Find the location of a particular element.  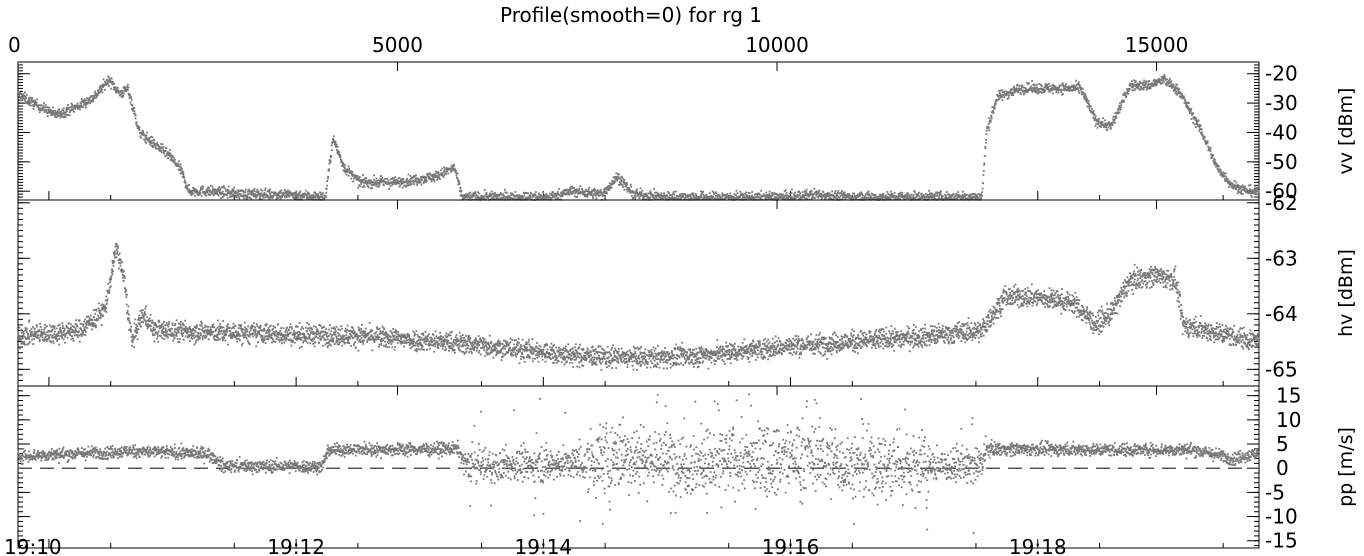

bottom-axis-tick-labels: 19:10 19:12 19:14 19:16 19:18 is located at coordinates (535, 545).